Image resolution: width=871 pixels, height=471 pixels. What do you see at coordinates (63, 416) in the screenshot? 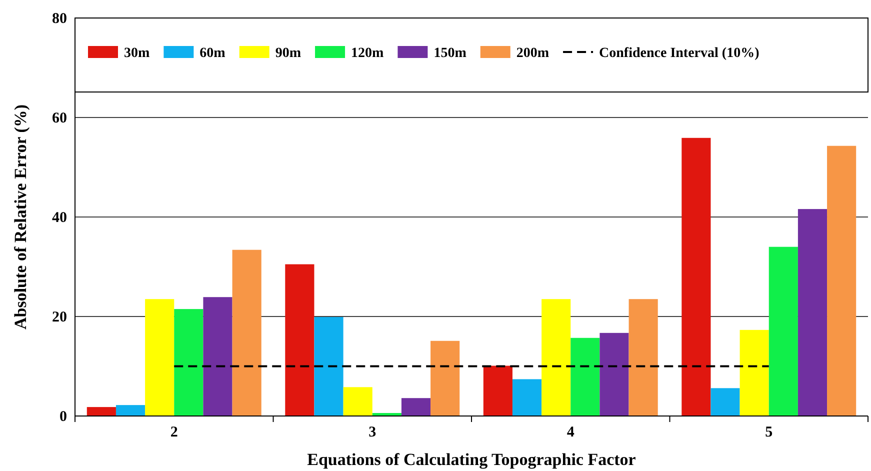
I see `y-tick-label: 0` at bounding box center [63, 416].